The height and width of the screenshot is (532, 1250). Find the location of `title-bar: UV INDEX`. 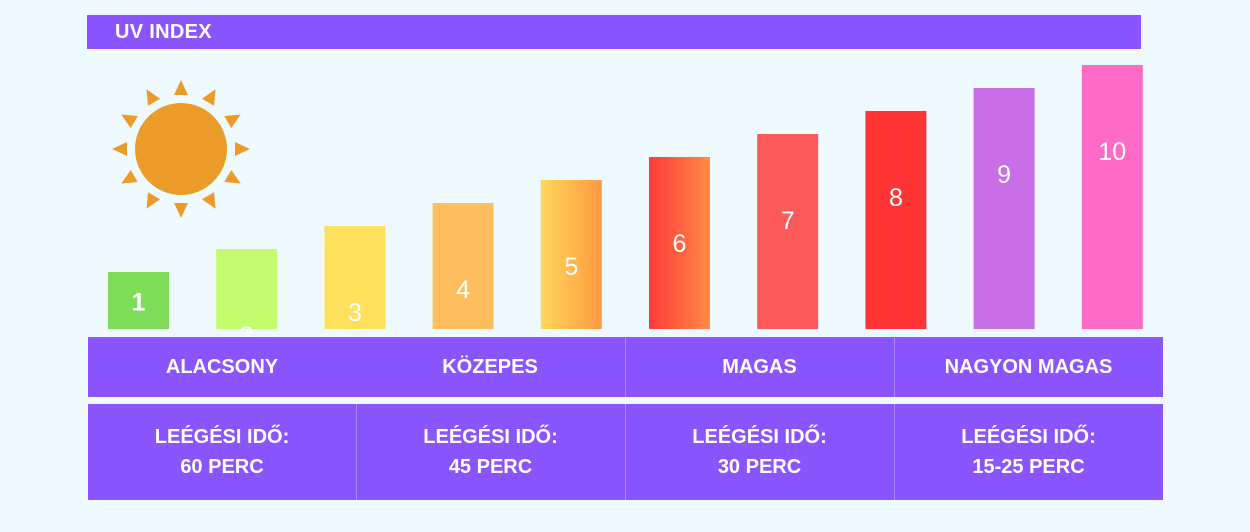

title-bar: UV INDEX is located at coordinates (614, 32).